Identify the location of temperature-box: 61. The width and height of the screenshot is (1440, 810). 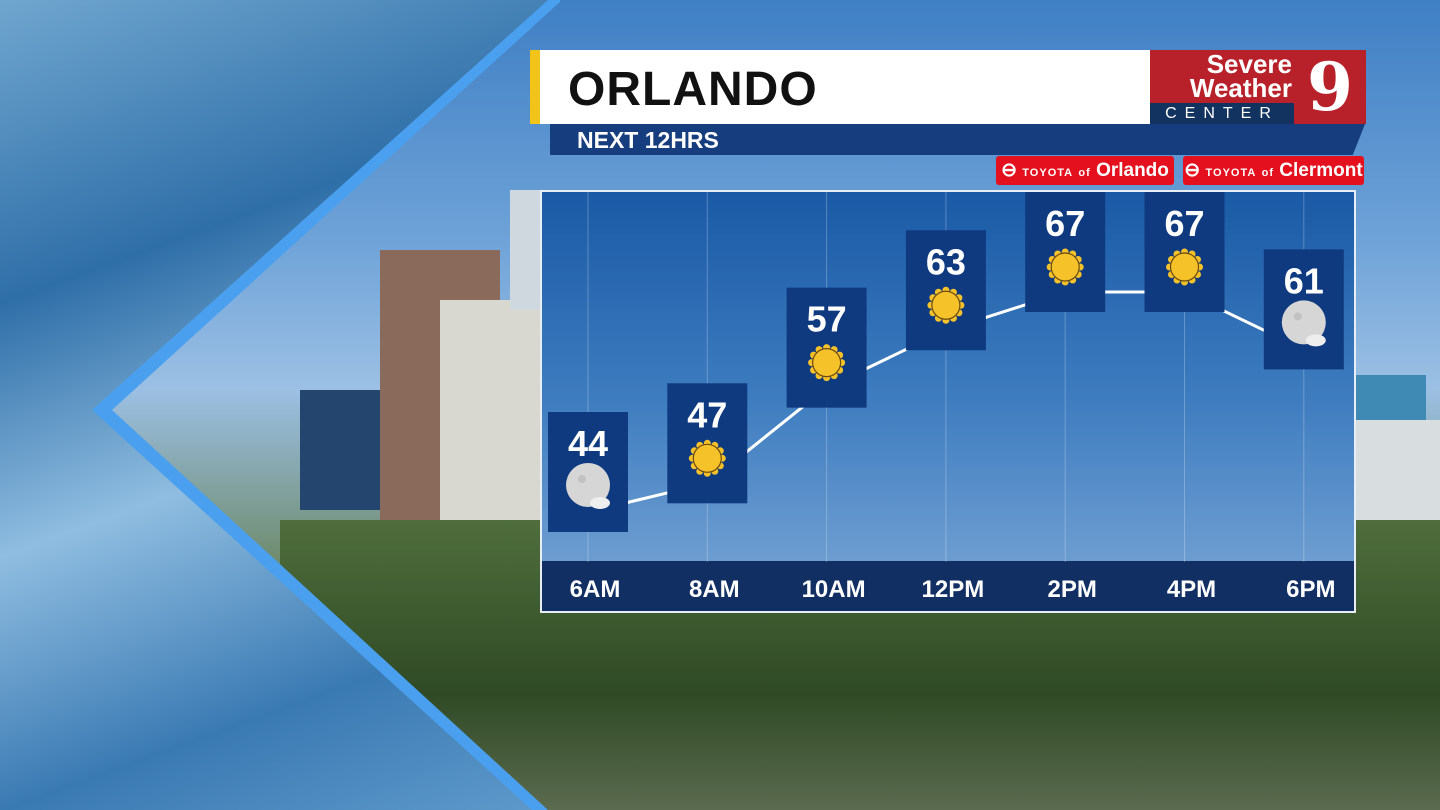
(1303, 309).